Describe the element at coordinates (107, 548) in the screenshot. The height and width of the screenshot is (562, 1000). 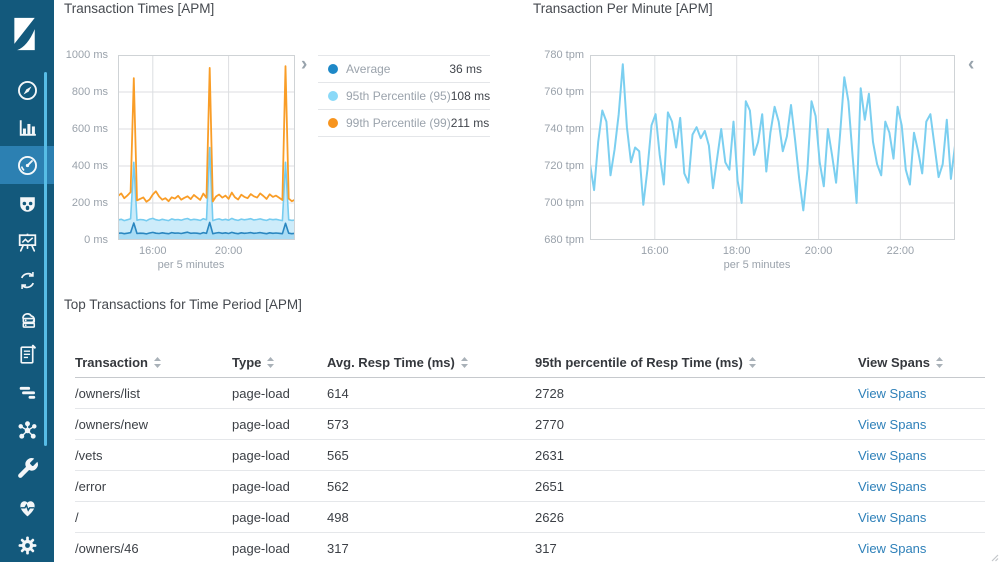
I see `cell-transaction: /owners/46` at that location.